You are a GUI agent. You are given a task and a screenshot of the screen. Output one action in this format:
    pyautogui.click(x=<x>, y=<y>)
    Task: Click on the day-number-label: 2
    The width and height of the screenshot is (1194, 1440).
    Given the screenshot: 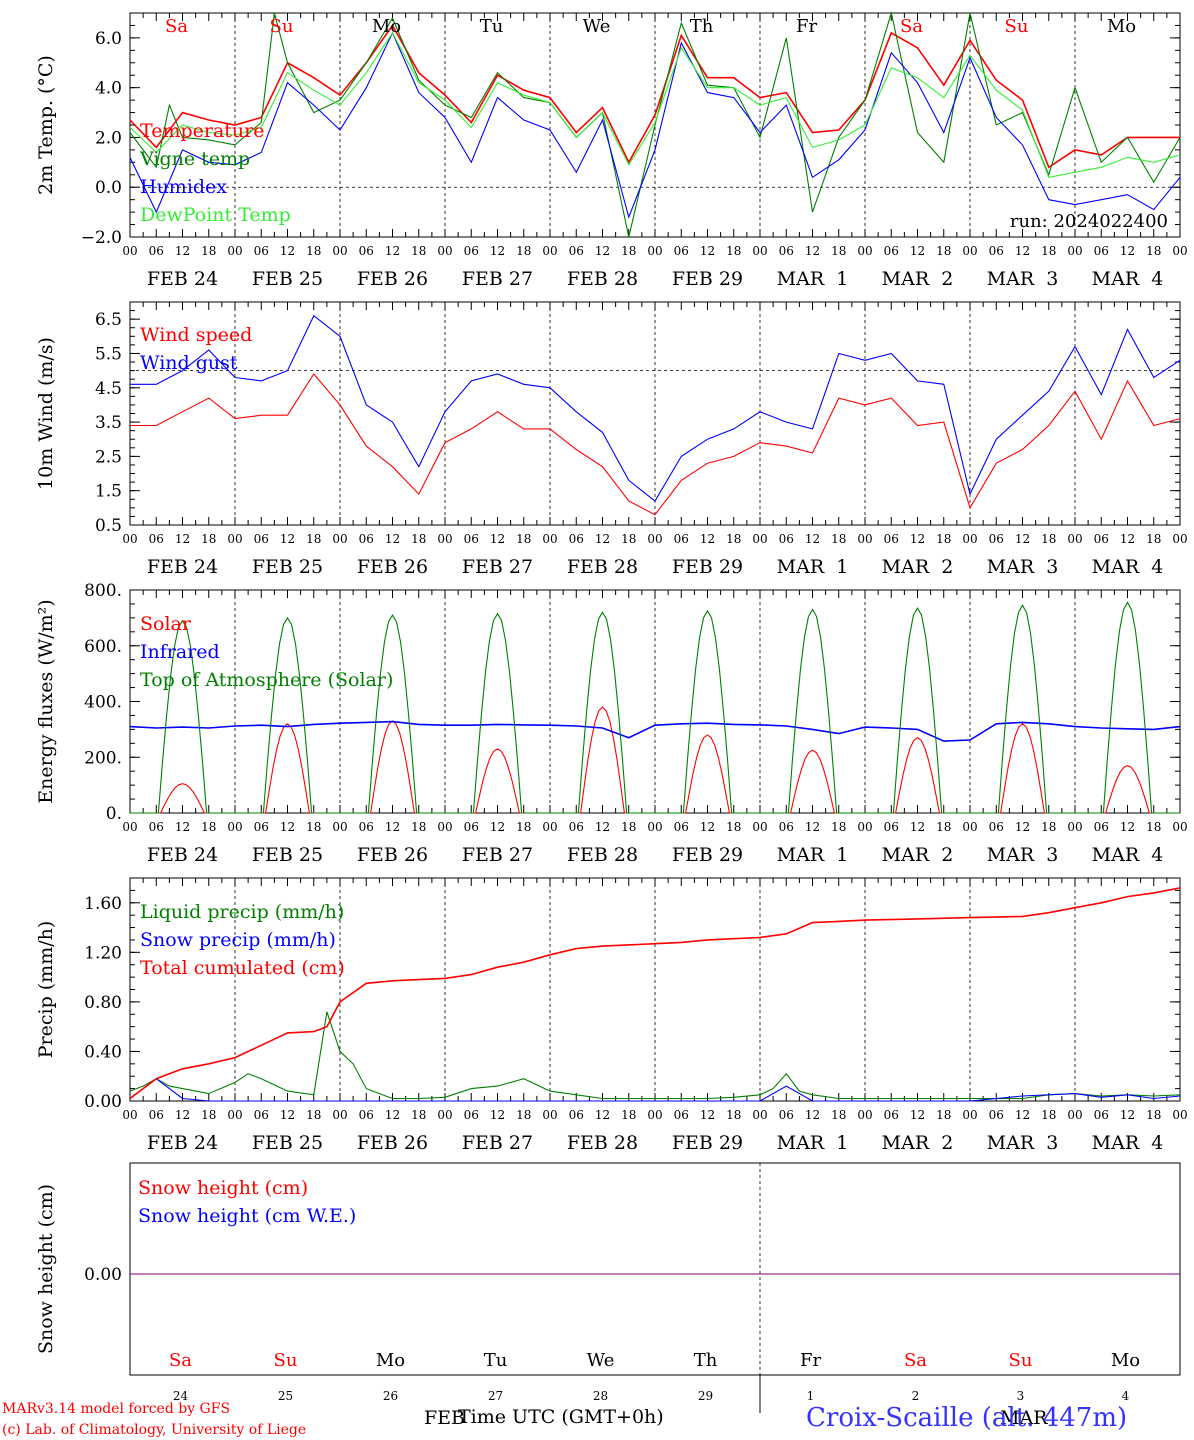 What is the action you would take?
    pyautogui.click(x=916, y=1396)
    